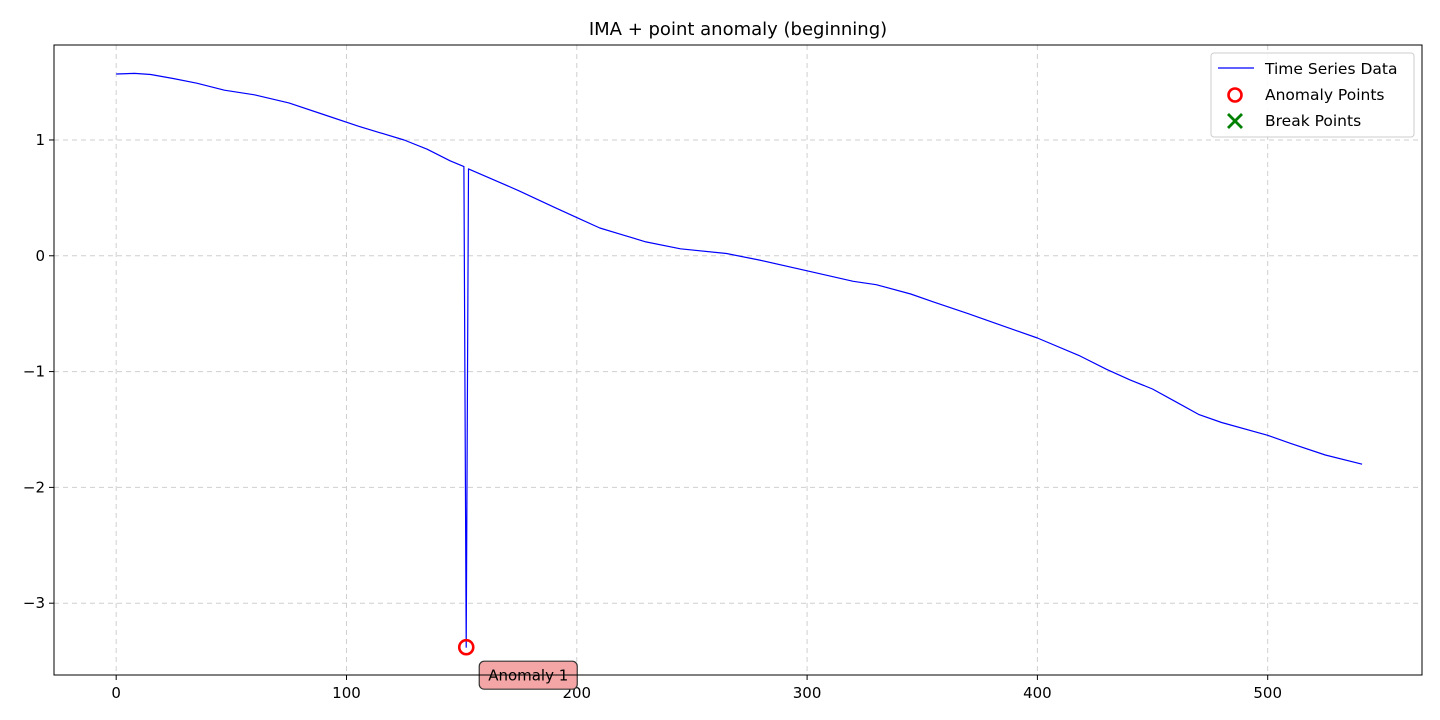  Describe the element at coordinates (34, 603) in the screenshot. I see `y-tick-label: −3` at that location.